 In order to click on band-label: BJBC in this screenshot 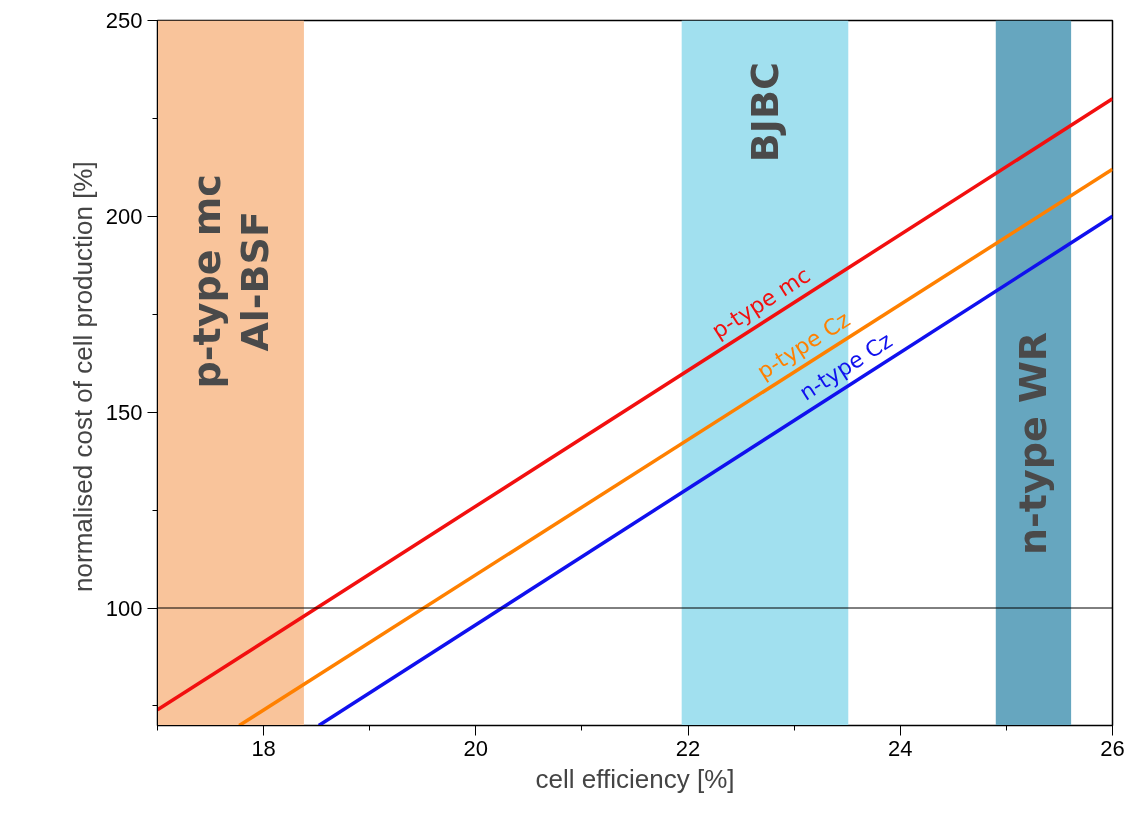, I will do `click(764, 112)`.